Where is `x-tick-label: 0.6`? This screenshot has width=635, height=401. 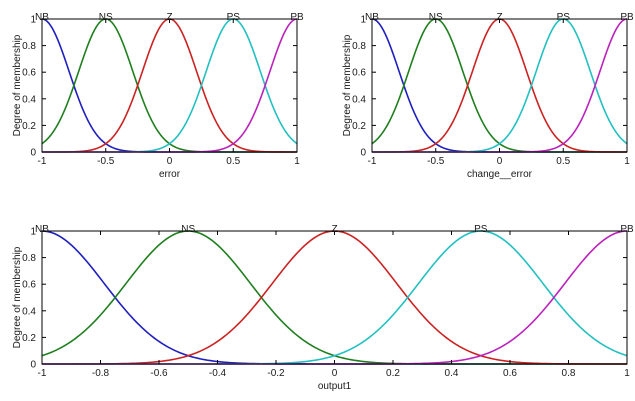
x-tick-label: 0.6 is located at coordinates (510, 373).